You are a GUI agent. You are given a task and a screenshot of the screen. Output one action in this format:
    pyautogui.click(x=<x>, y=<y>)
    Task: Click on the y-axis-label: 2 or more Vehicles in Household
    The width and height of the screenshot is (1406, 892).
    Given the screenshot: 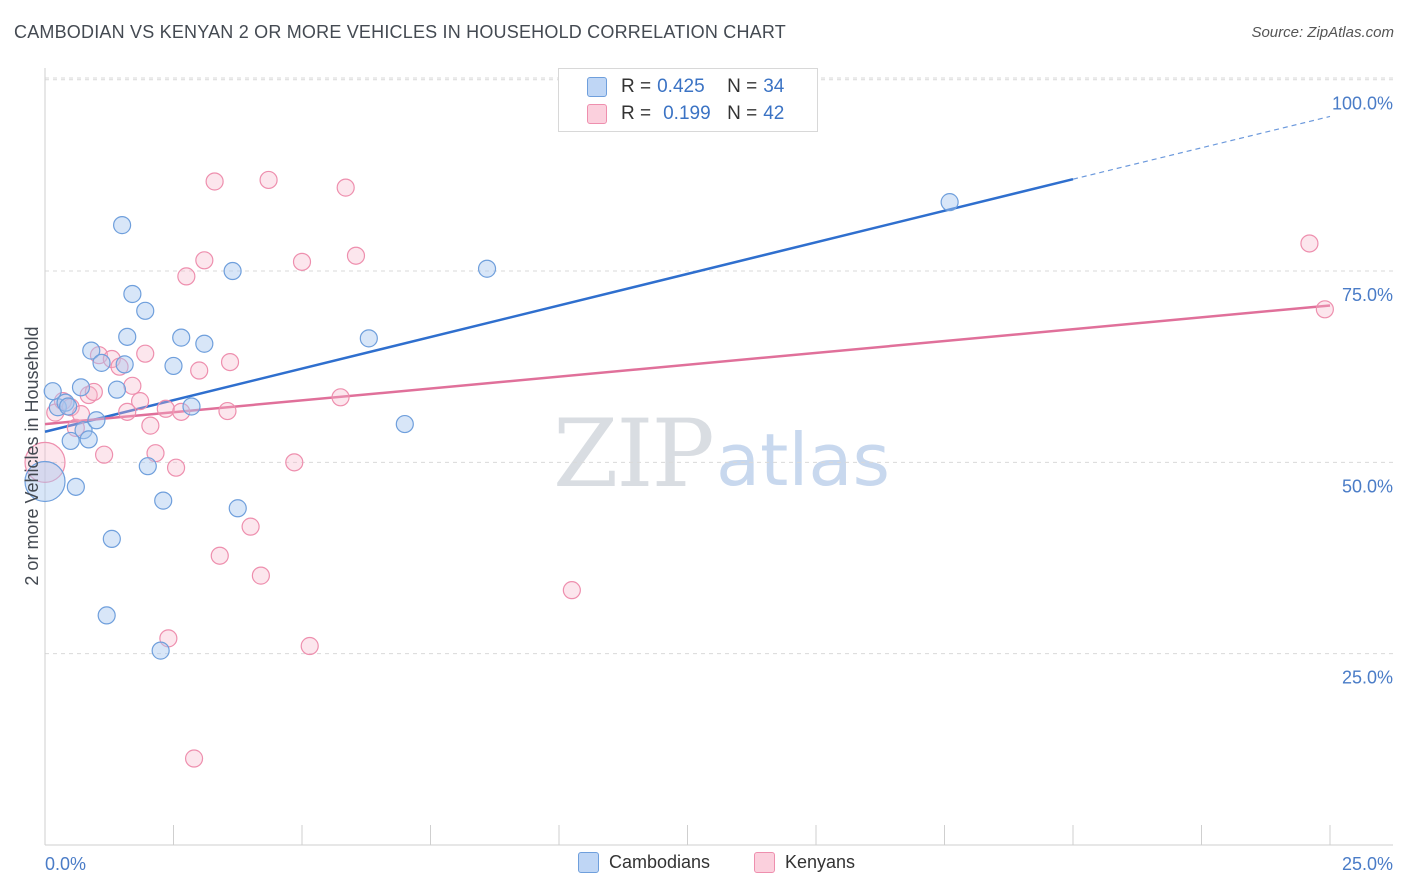 What is the action you would take?
    pyautogui.click(x=32, y=455)
    